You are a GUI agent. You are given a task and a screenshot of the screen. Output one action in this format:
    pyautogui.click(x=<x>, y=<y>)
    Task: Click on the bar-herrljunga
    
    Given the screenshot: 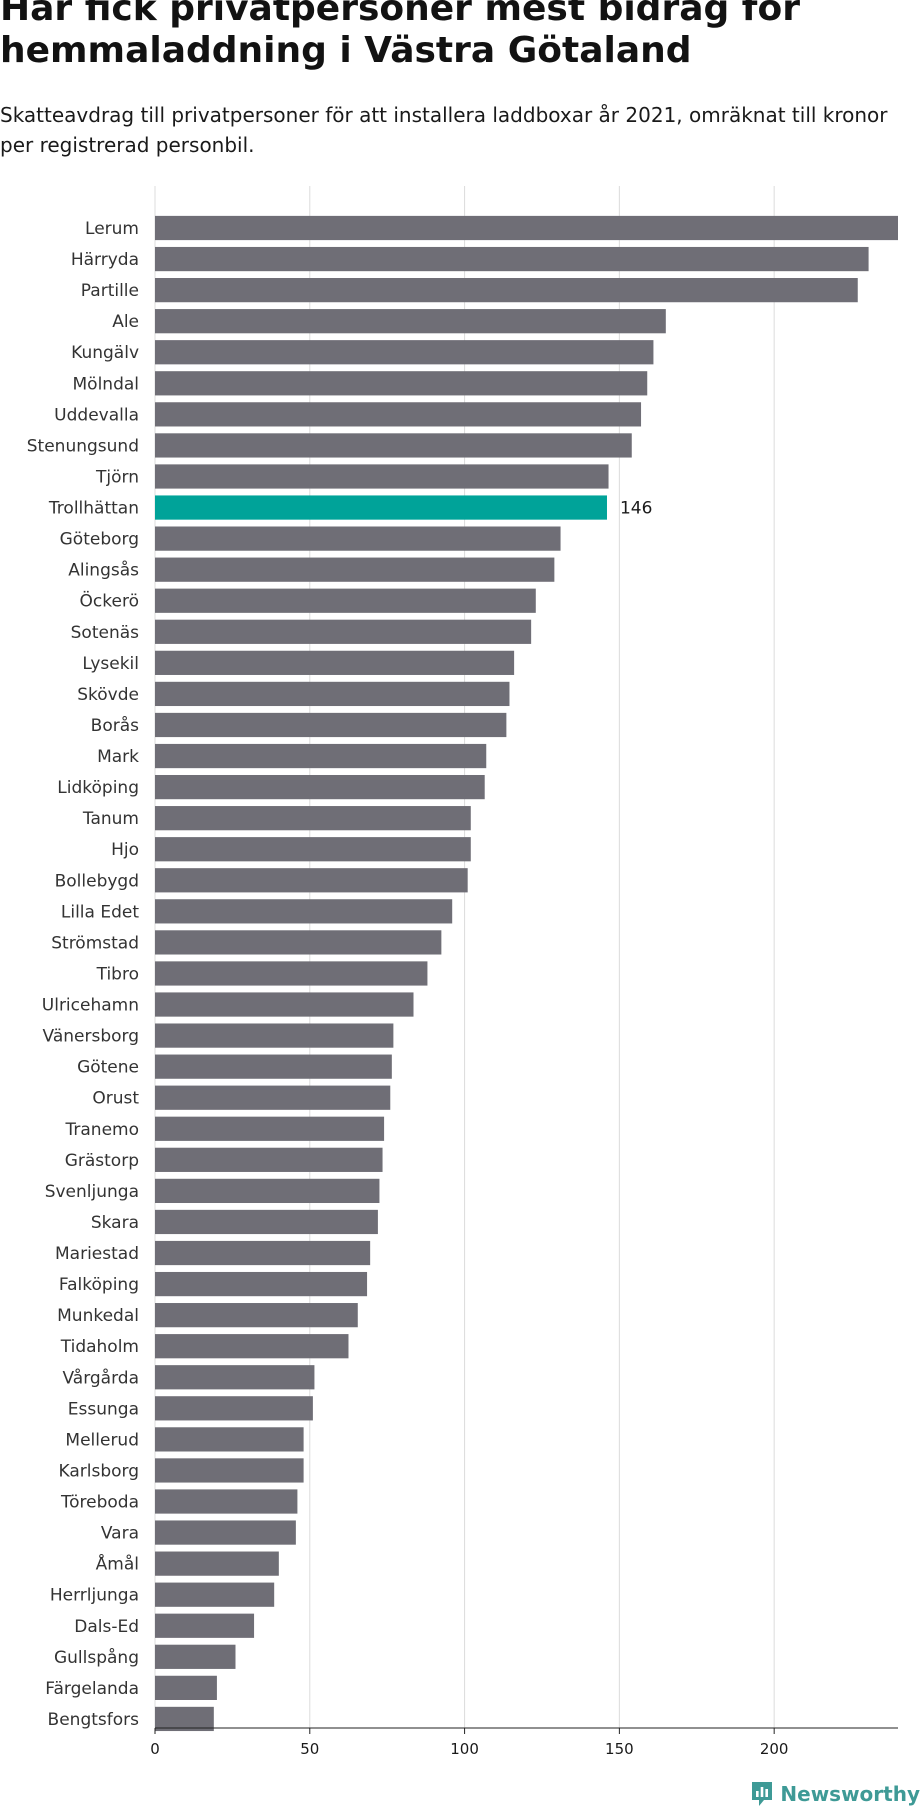 What is the action you would take?
    pyautogui.click(x=215, y=1594)
    